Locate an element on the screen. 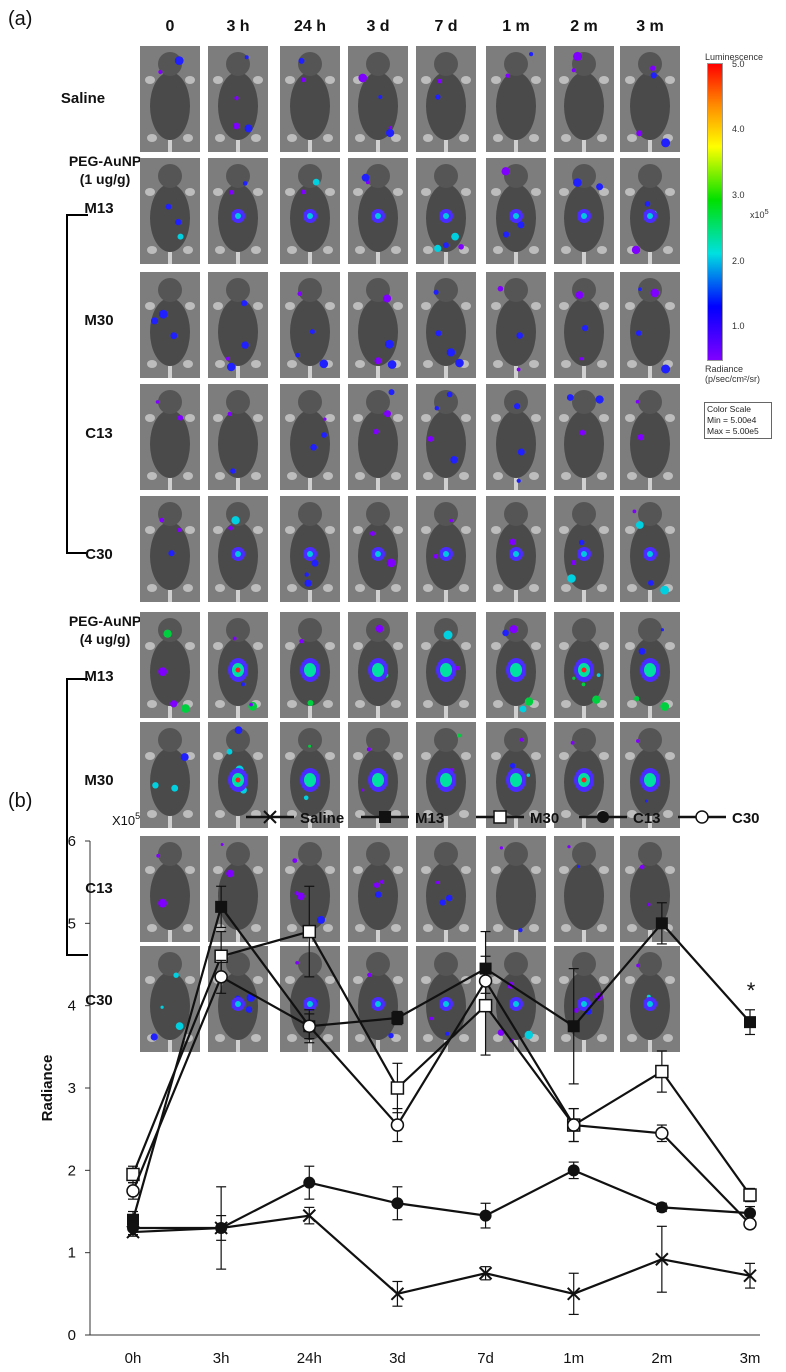  column-header-0: 0 is located at coordinates (170, 26).